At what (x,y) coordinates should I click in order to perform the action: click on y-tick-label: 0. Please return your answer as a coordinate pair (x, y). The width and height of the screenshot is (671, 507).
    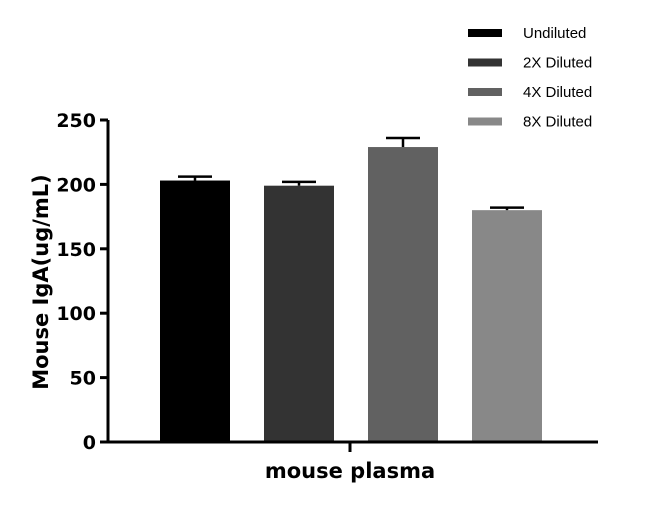
    Looking at the image, I should click on (89, 443).